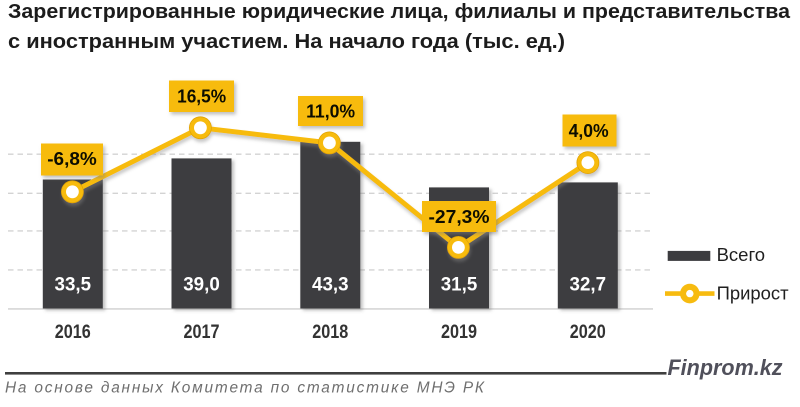  I want to click on svg-text: 4,0%, so click(589, 130).